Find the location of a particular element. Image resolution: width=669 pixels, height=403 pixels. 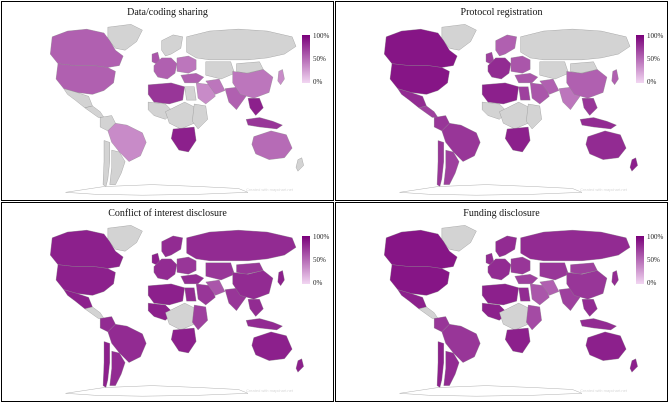

region-turkey is located at coordinates (192, 279).